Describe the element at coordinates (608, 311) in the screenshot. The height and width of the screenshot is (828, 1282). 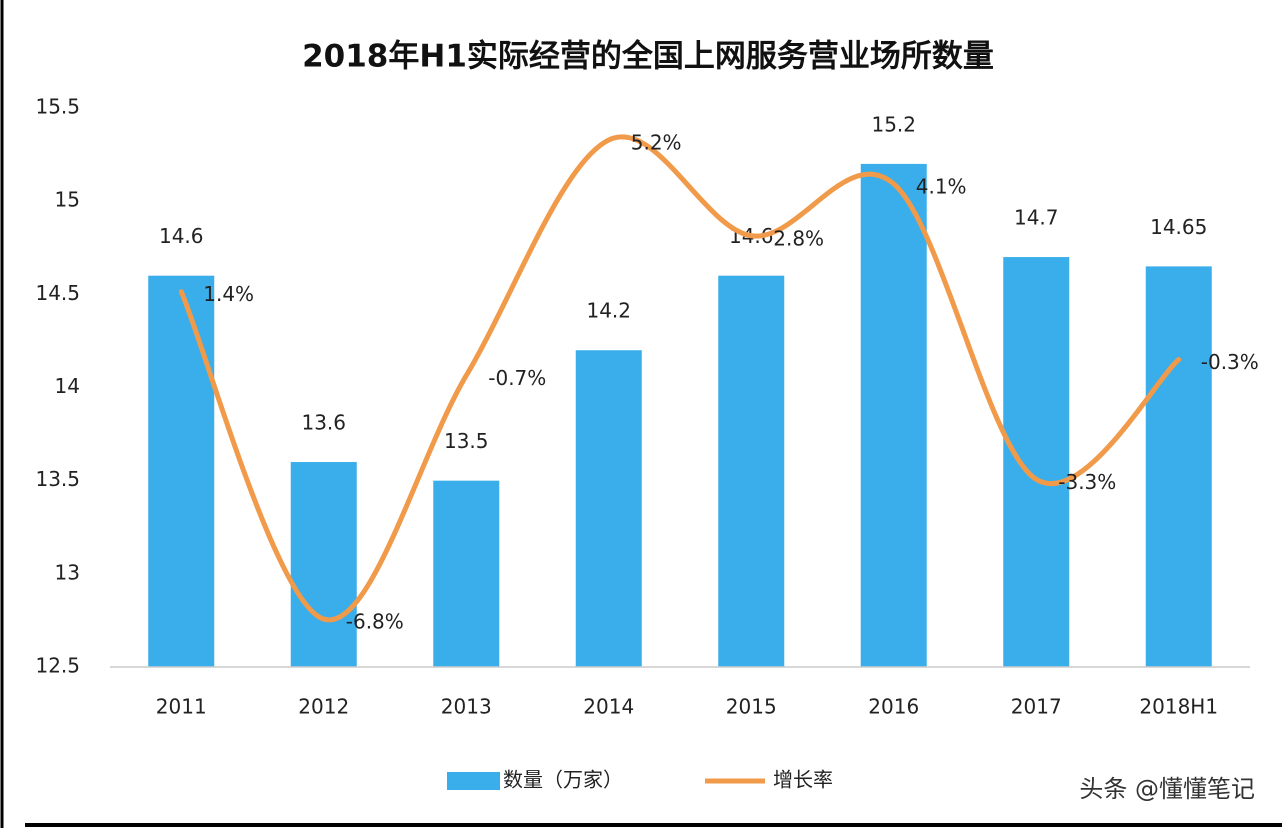
I see `bar-value-label: 14.2` at that location.